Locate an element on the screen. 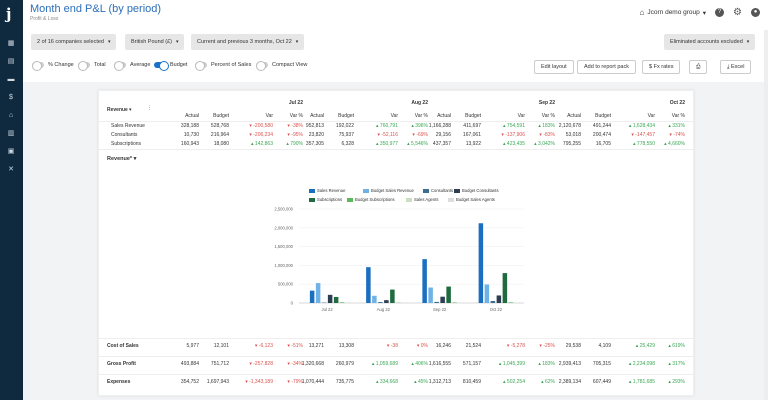  settings-icon: ⚙ is located at coordinates (737, 12).